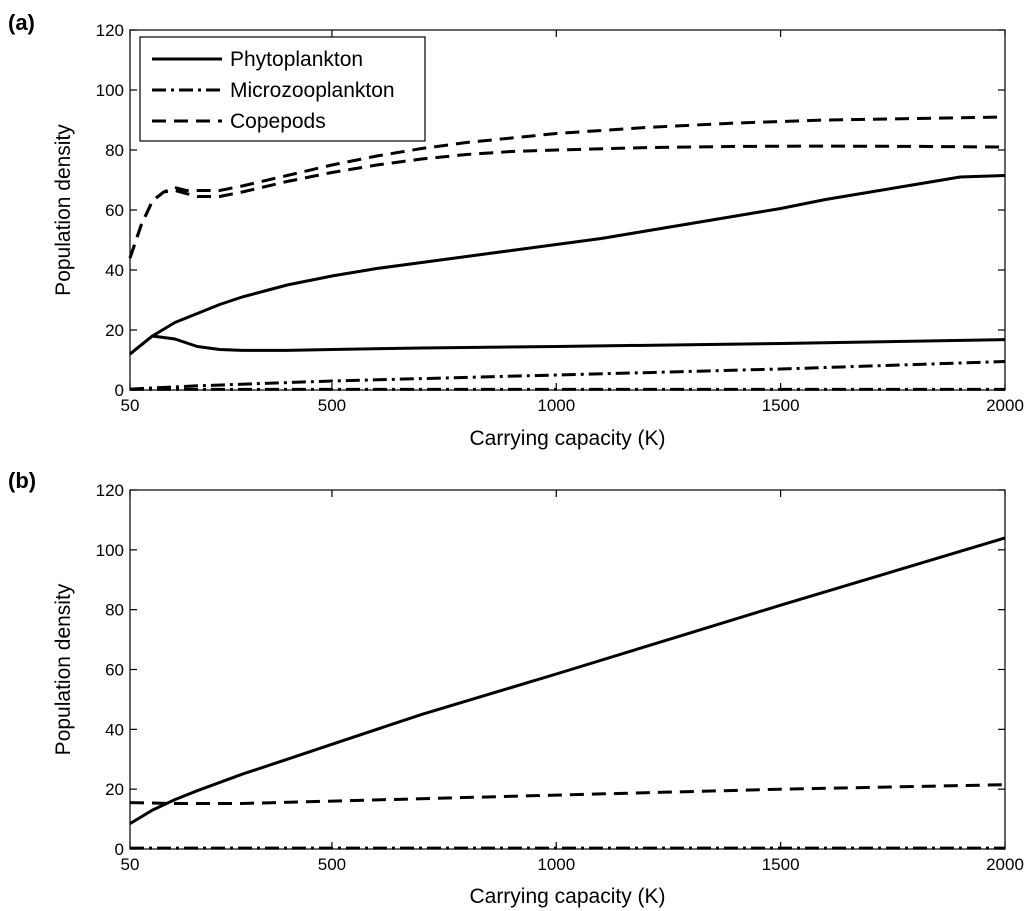  What do you see at coordinates (22, 480) in the screenshot?
I see `panel-label: (b)` at bounding box center [22, 480].